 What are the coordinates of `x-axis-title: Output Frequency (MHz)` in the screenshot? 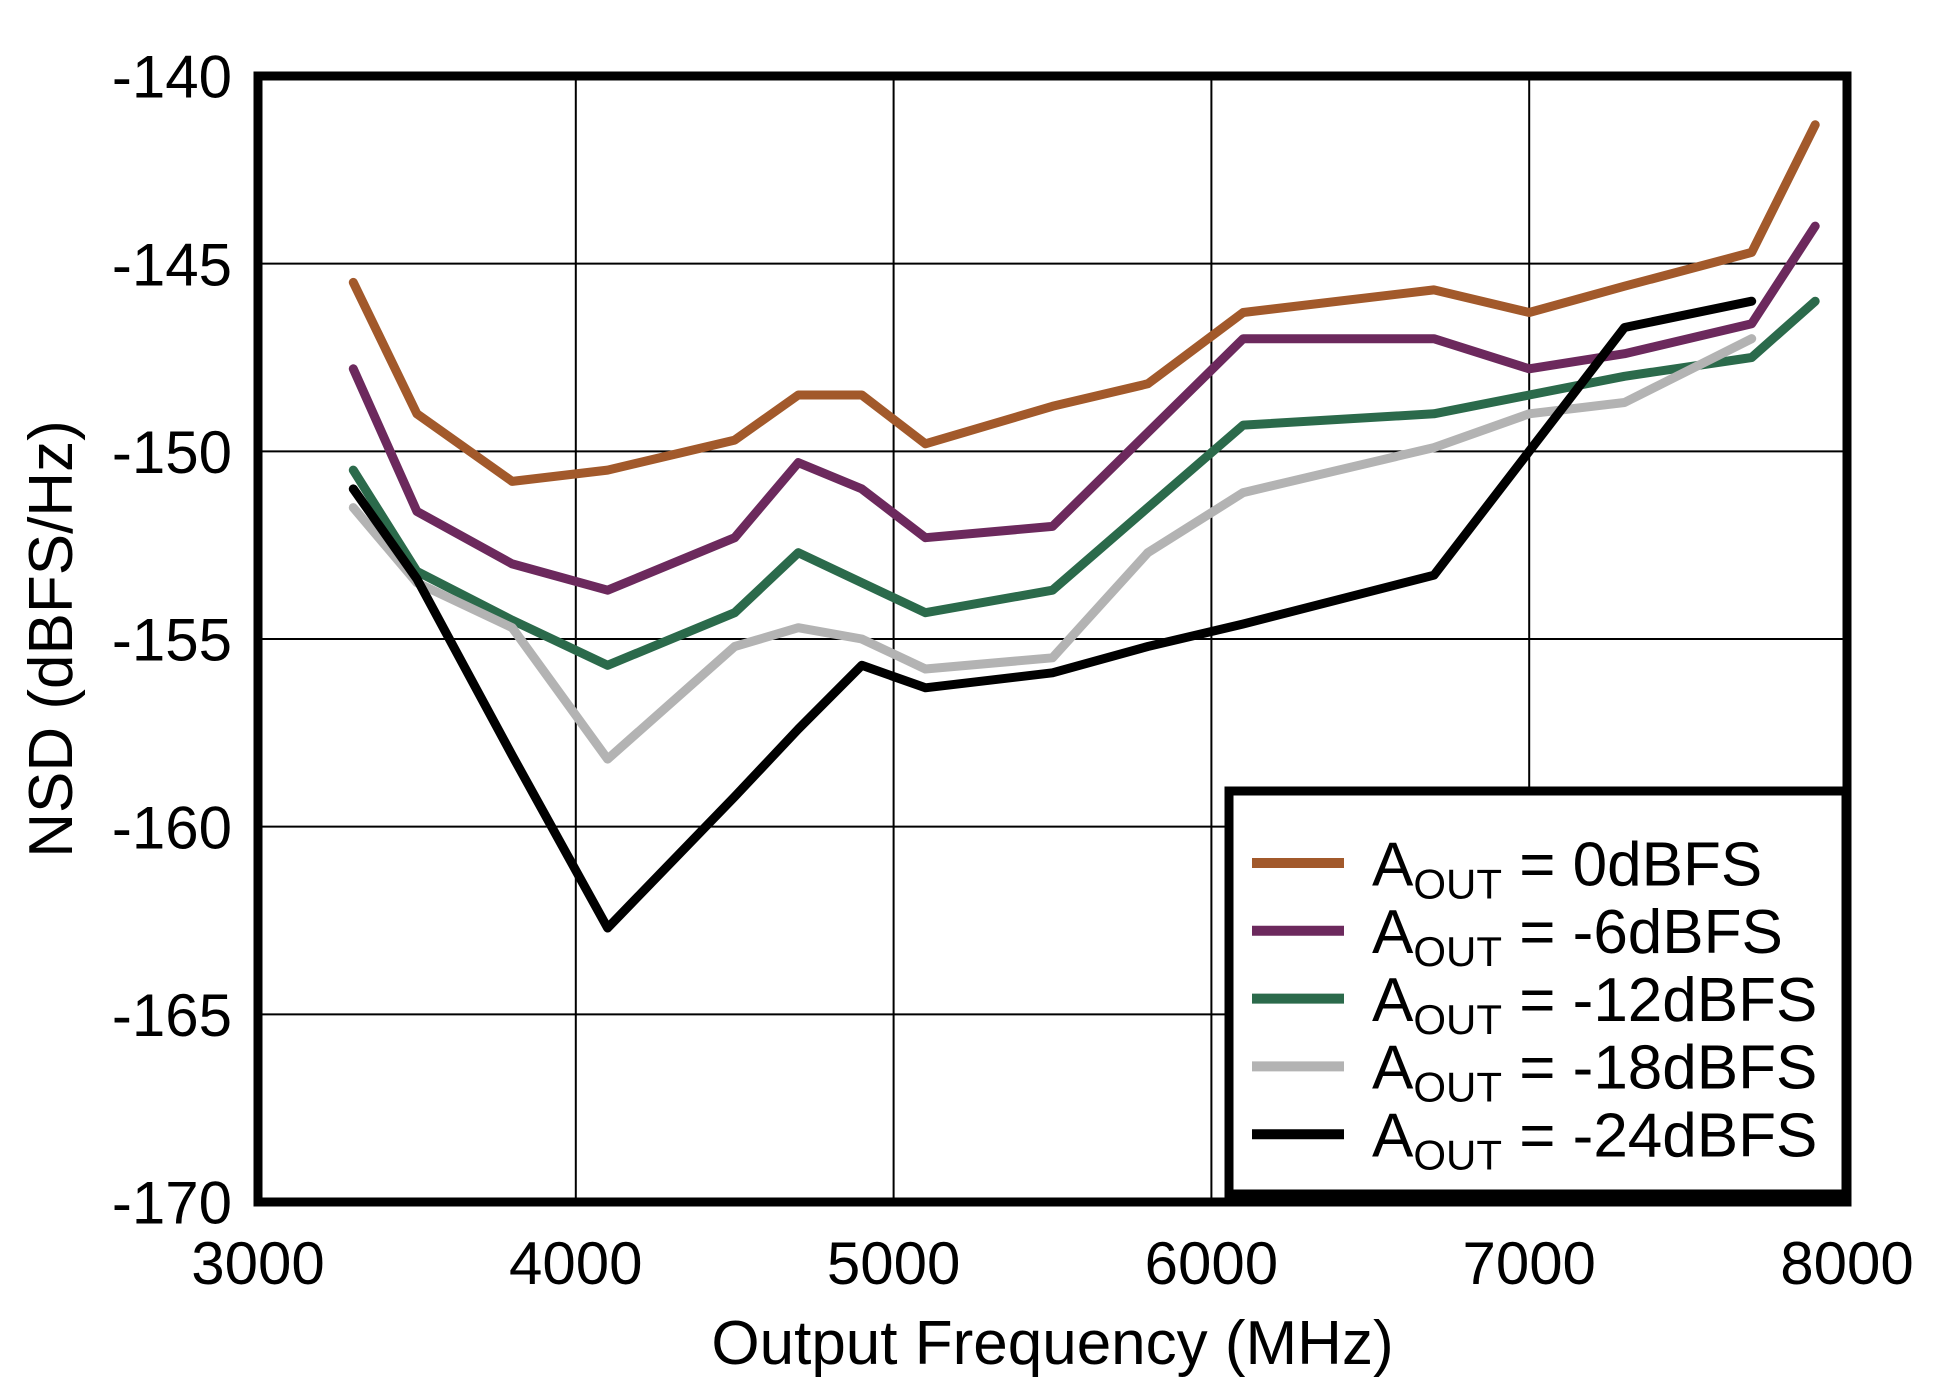 It's located at (1052, 1343).